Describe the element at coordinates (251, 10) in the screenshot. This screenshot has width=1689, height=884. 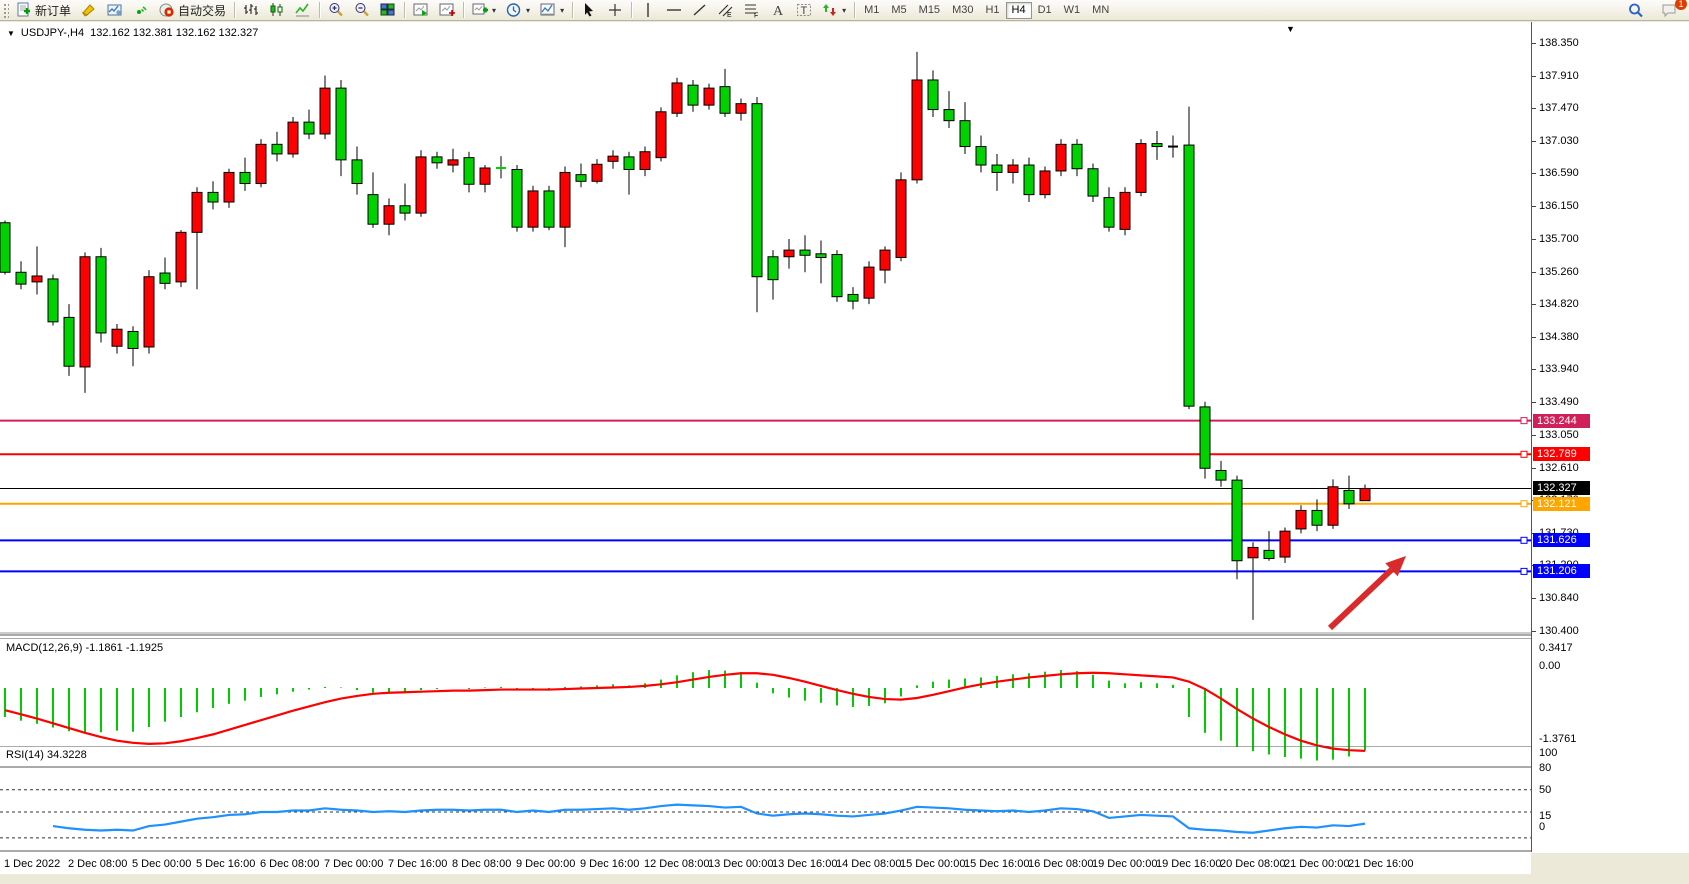
I see `bar-chart-button` at that location.